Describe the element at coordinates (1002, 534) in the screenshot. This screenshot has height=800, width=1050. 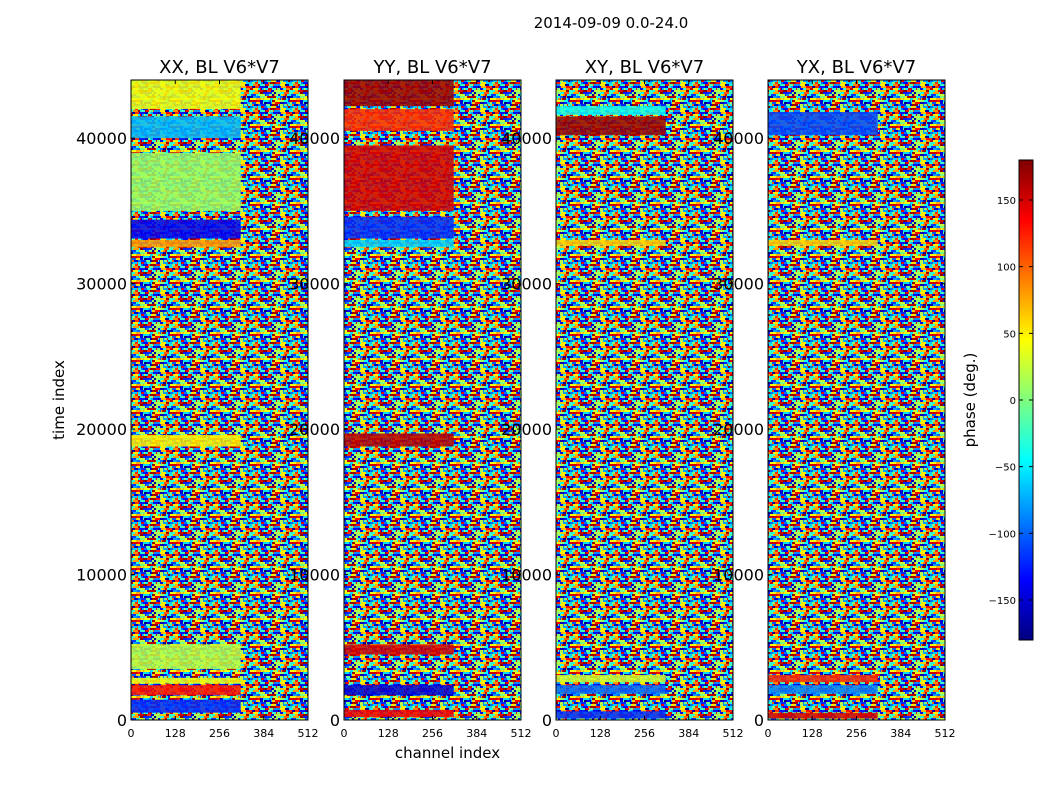
I see `colorbar-tick-label: −100` at that location.